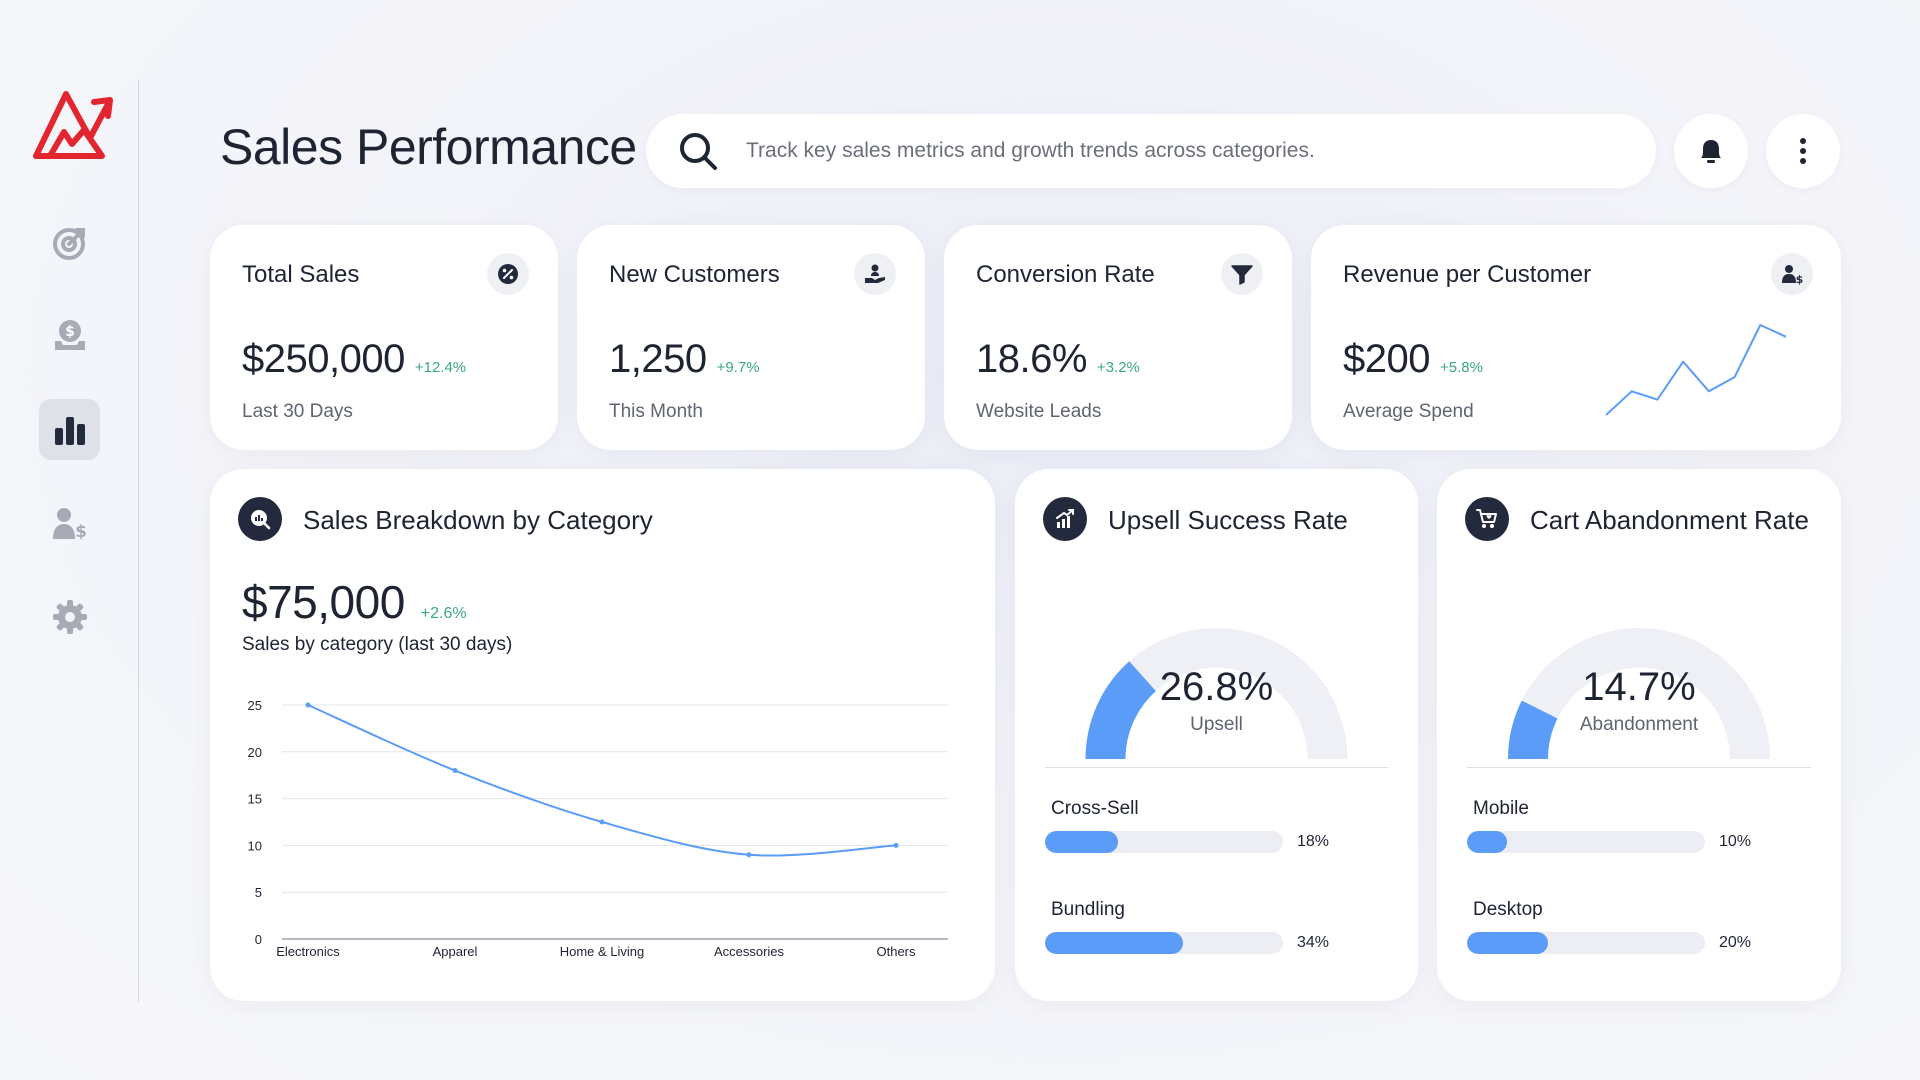 The width and height of the screenshot is (1920, 1080). What do you see at coordinates (694, 274) in the screenshot?
I see `kpi-title: New Customers` at bounding box center [694, 274].